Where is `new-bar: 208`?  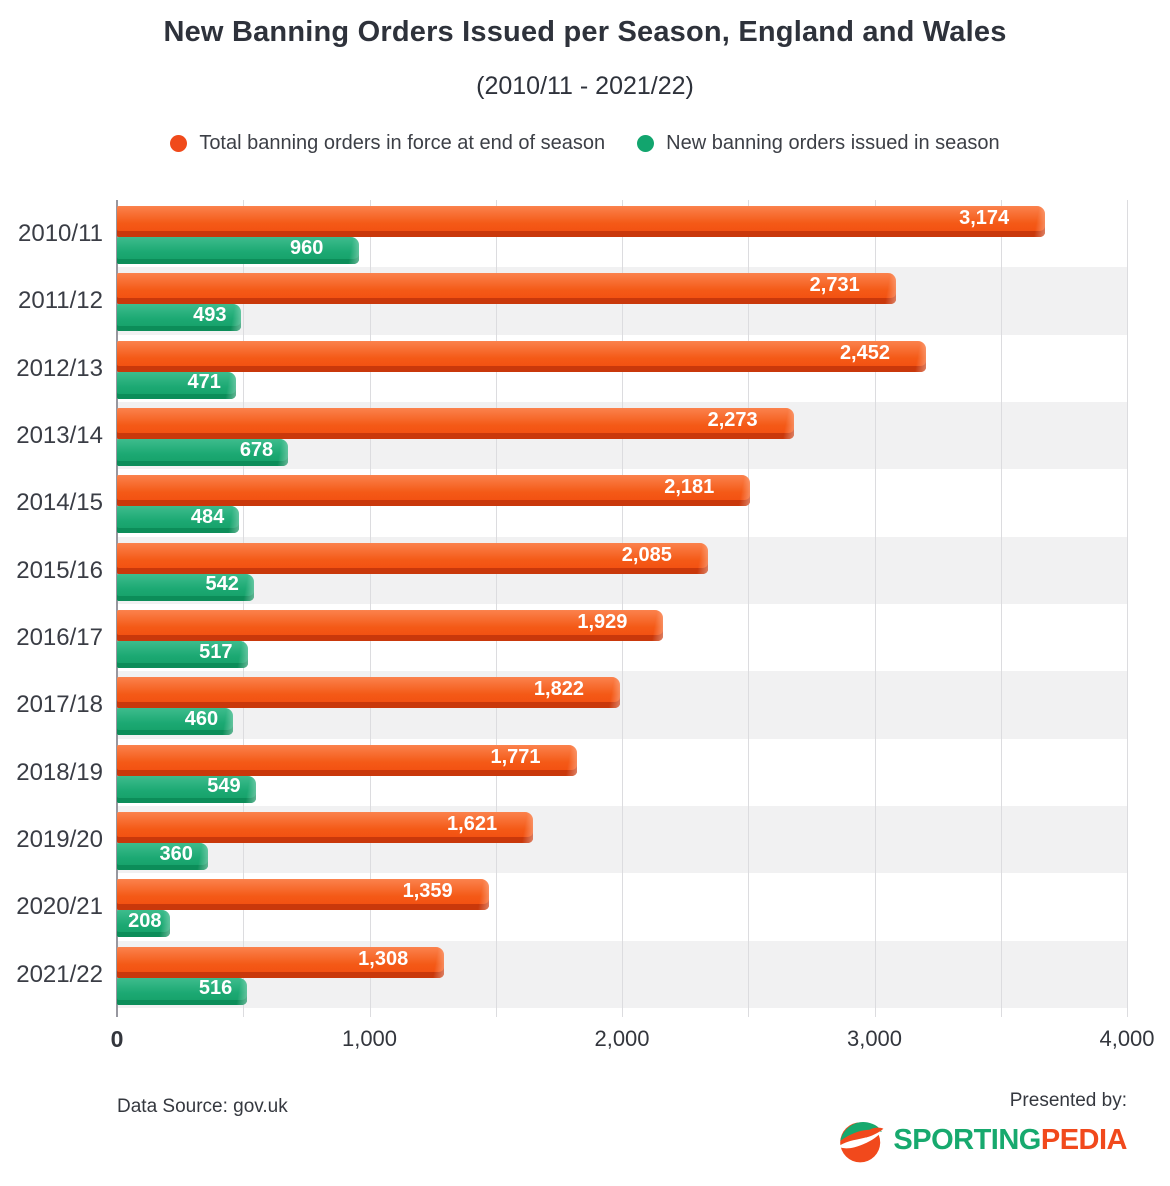 new-bar: 208 is located at coordinates (143, 923).